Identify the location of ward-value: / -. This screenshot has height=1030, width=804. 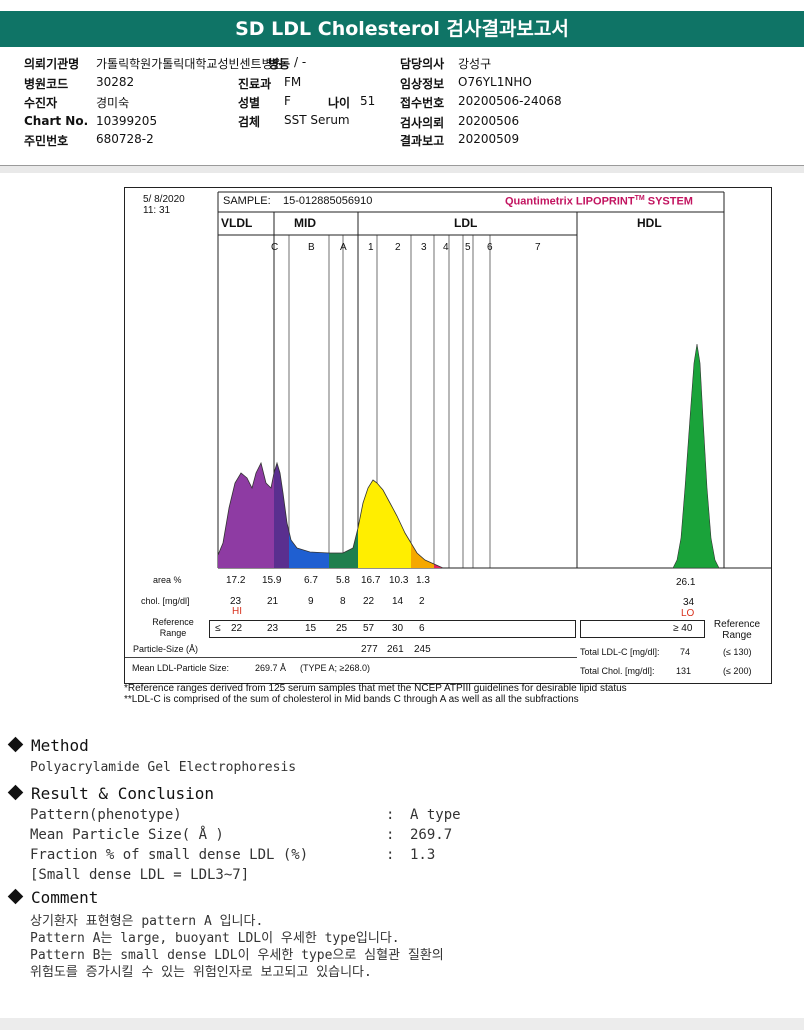
(300, 62).